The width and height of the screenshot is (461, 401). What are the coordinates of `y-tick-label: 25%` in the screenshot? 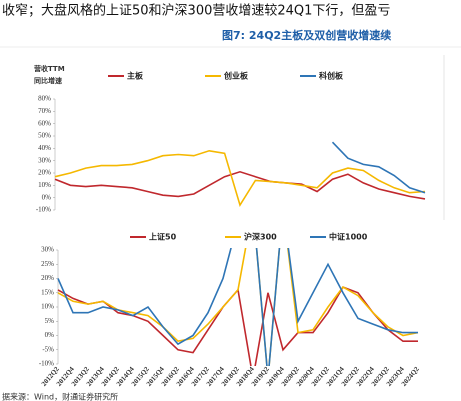 It's located at (47, 264).